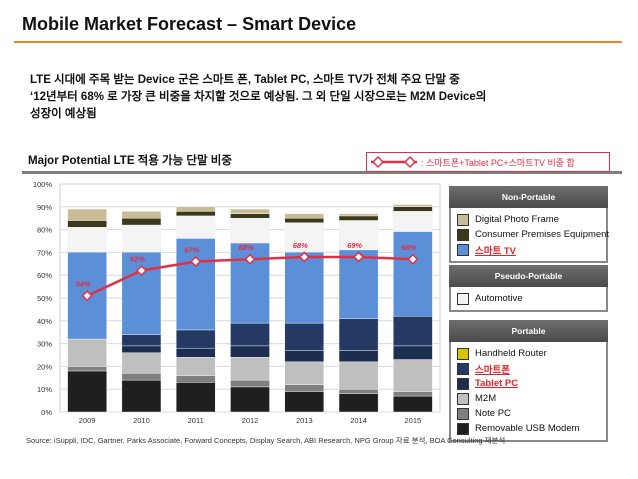 The height and width of the screenshot is (479, 638). Describe the element at coordinates (43, 184) in the screenshot. I see `y-tick-label: 100%` at that location.